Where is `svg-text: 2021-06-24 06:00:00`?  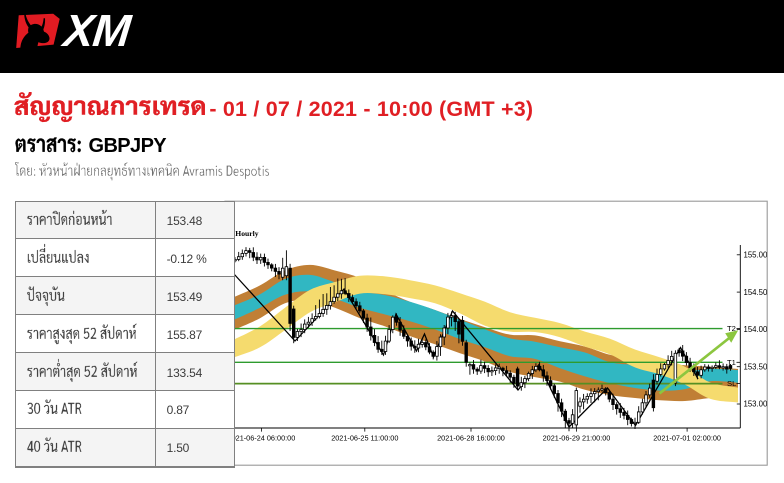 svg-text: 2021-06-24 06:00:00 is located at coordinates (262, 438).